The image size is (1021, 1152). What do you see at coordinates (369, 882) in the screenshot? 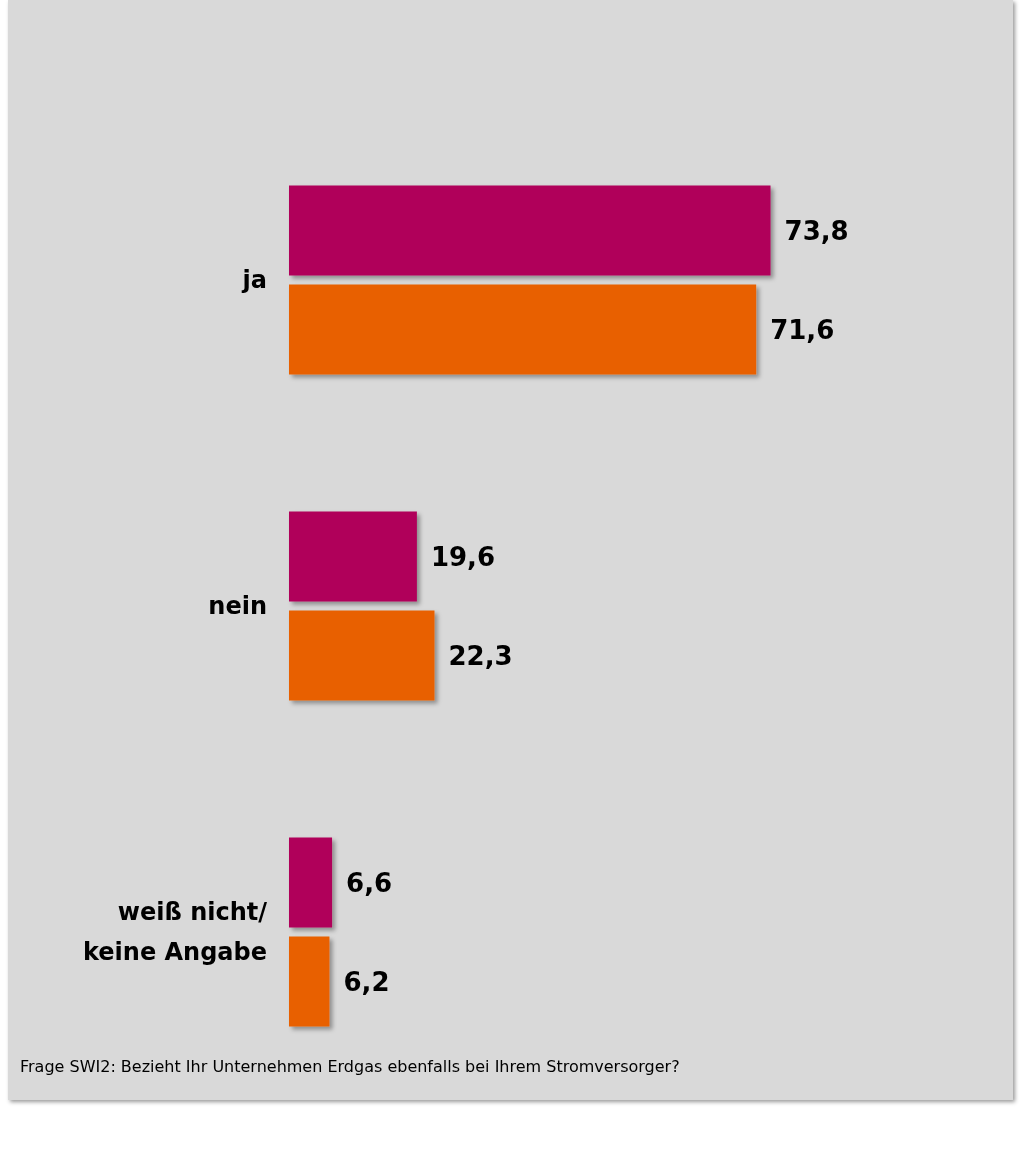
I see `data-label: 6,6` at bounding box center [369, 882].